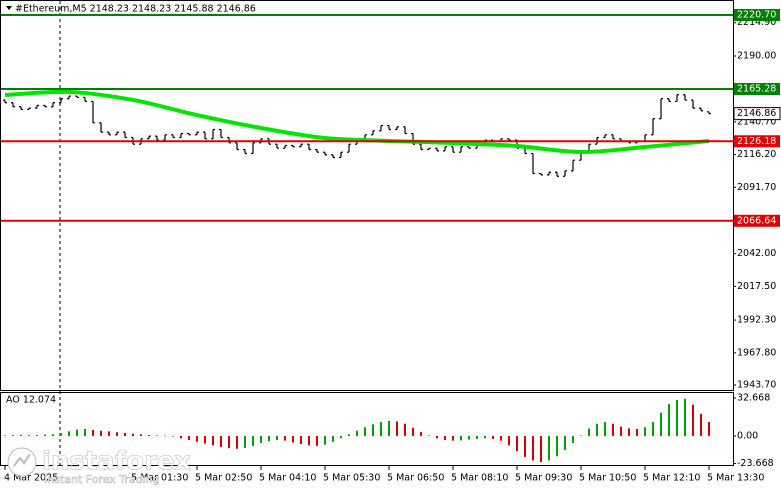 The image size is (781, 489). Describe the element at coordinates (756, 220) in the screenshot. I see `level-label: 2066.64` at that location.